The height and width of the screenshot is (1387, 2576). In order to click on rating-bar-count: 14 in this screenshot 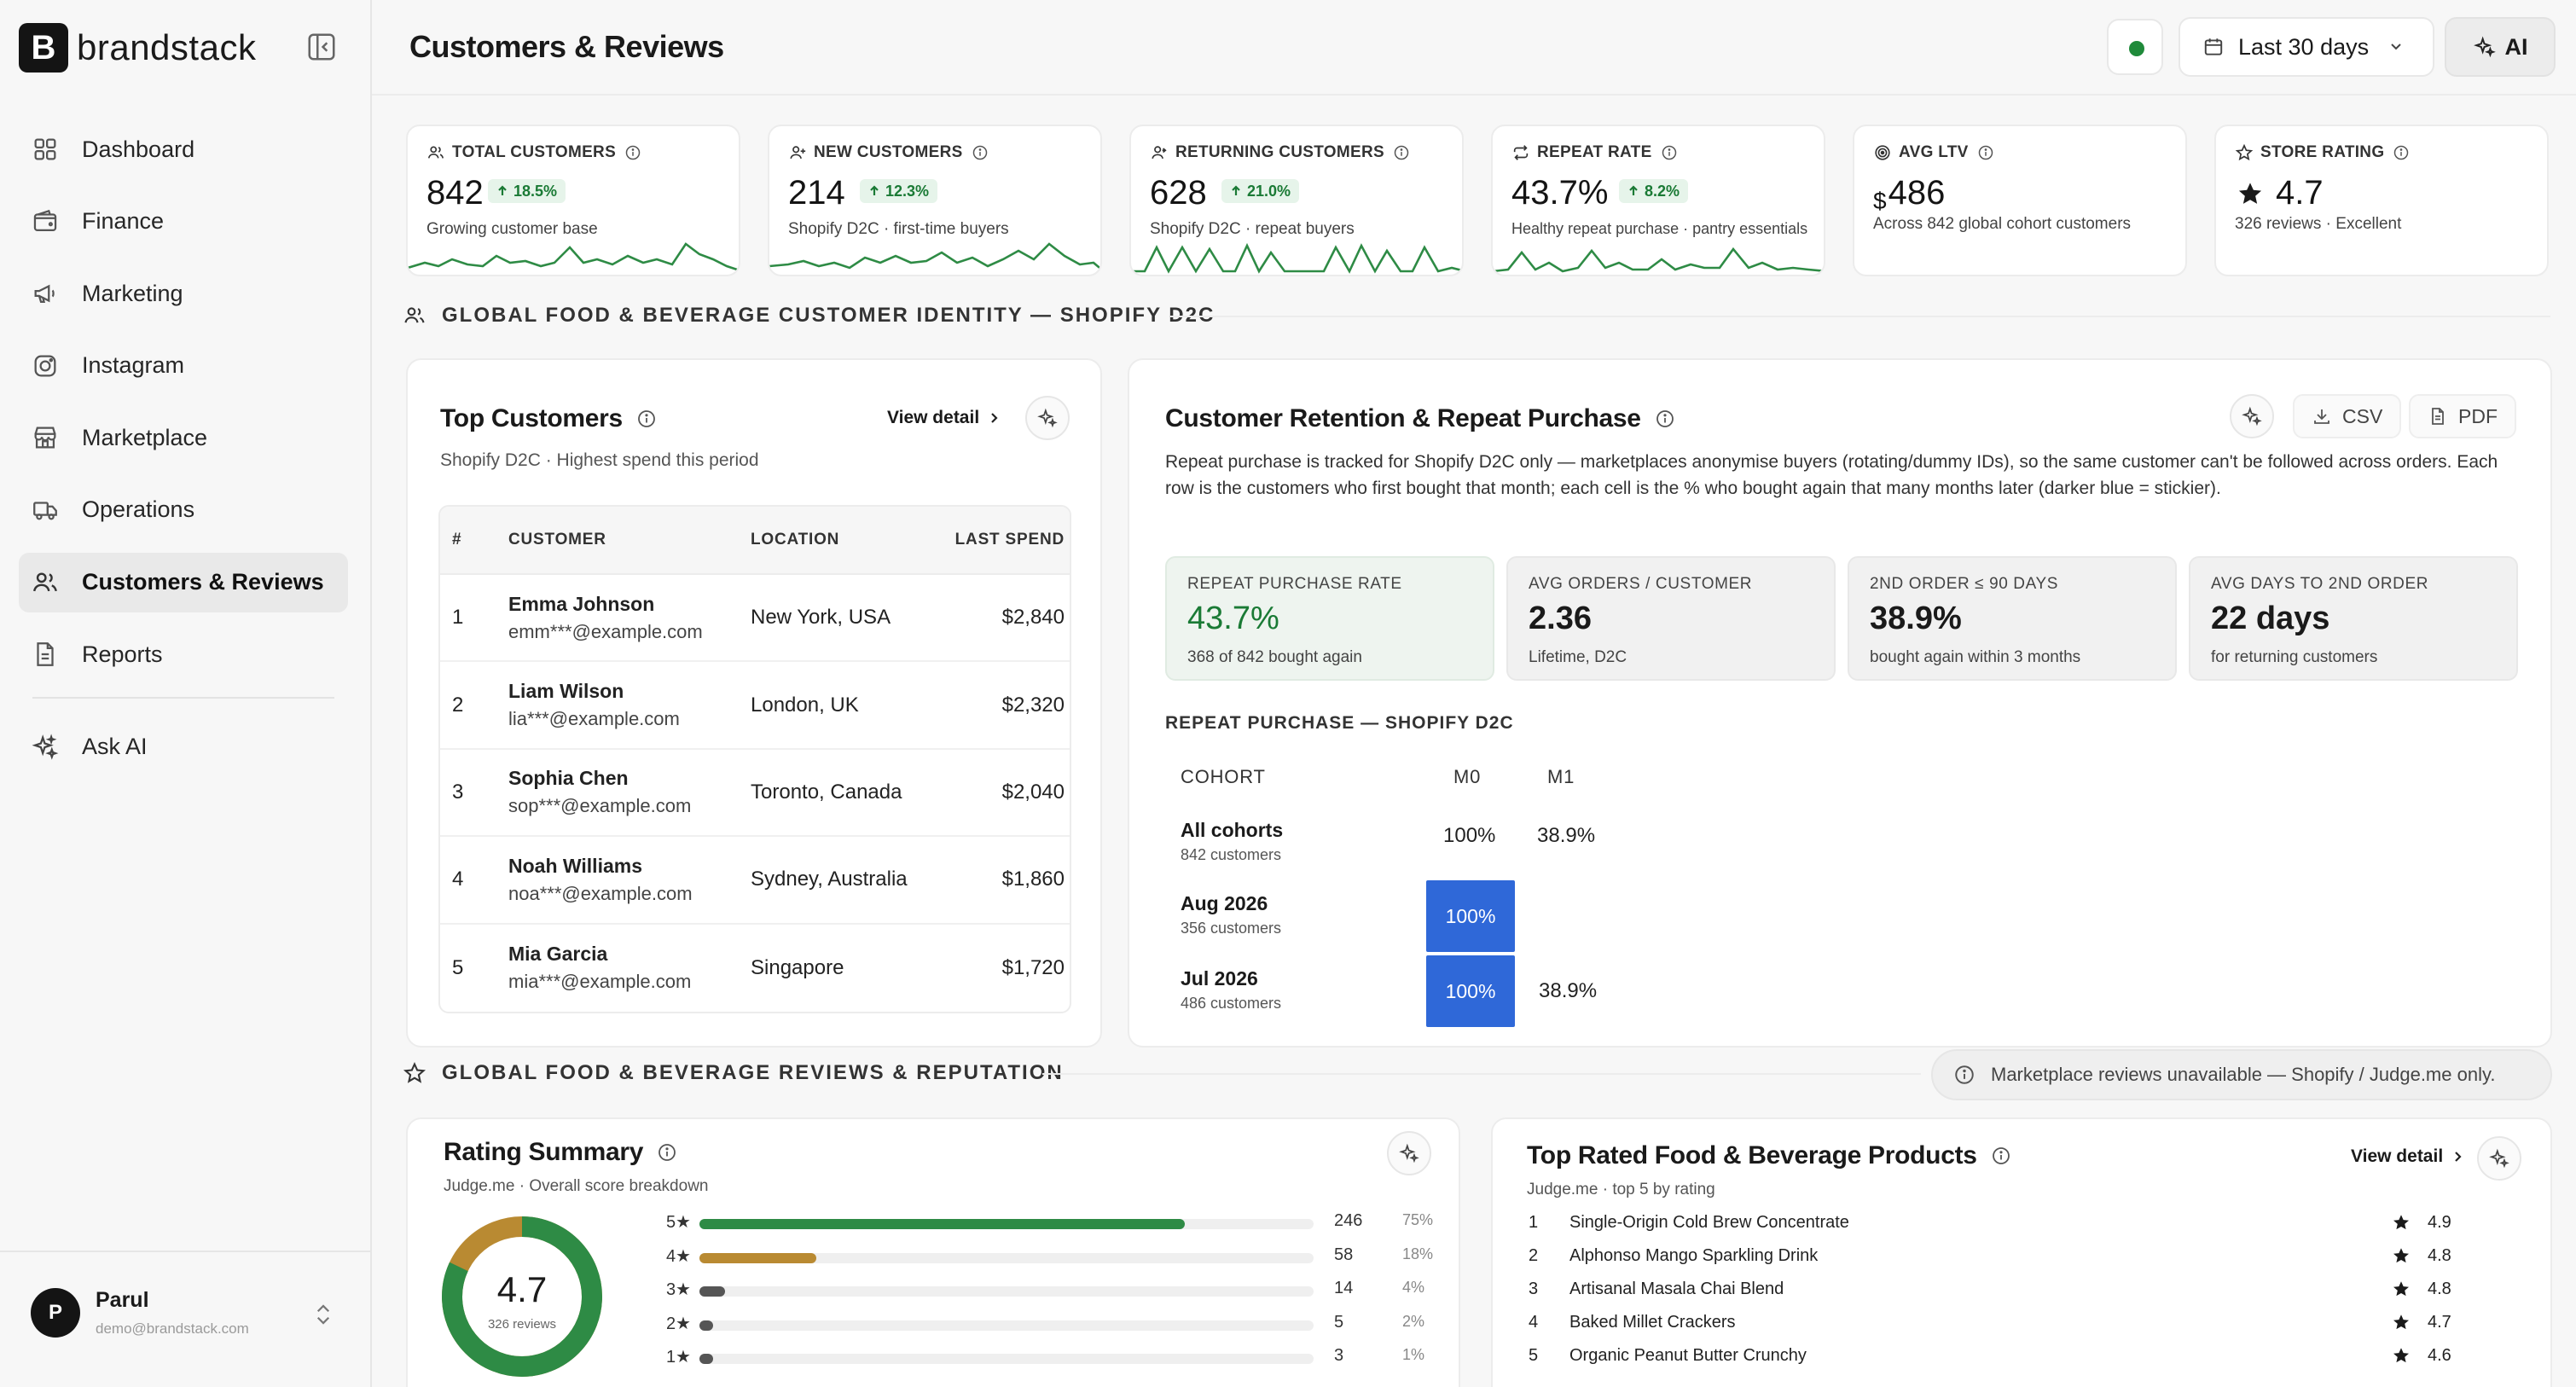, I will do `click(1344, 1288)`.